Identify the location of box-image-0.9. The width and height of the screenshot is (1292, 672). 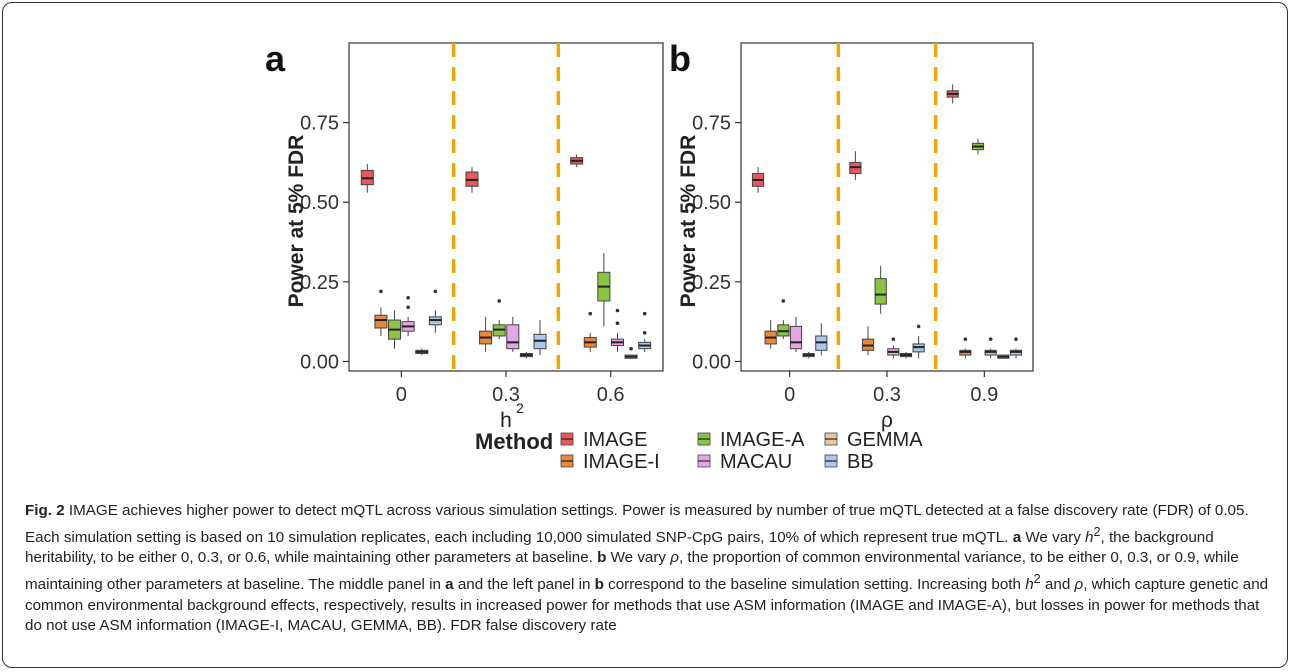
(952, 94).